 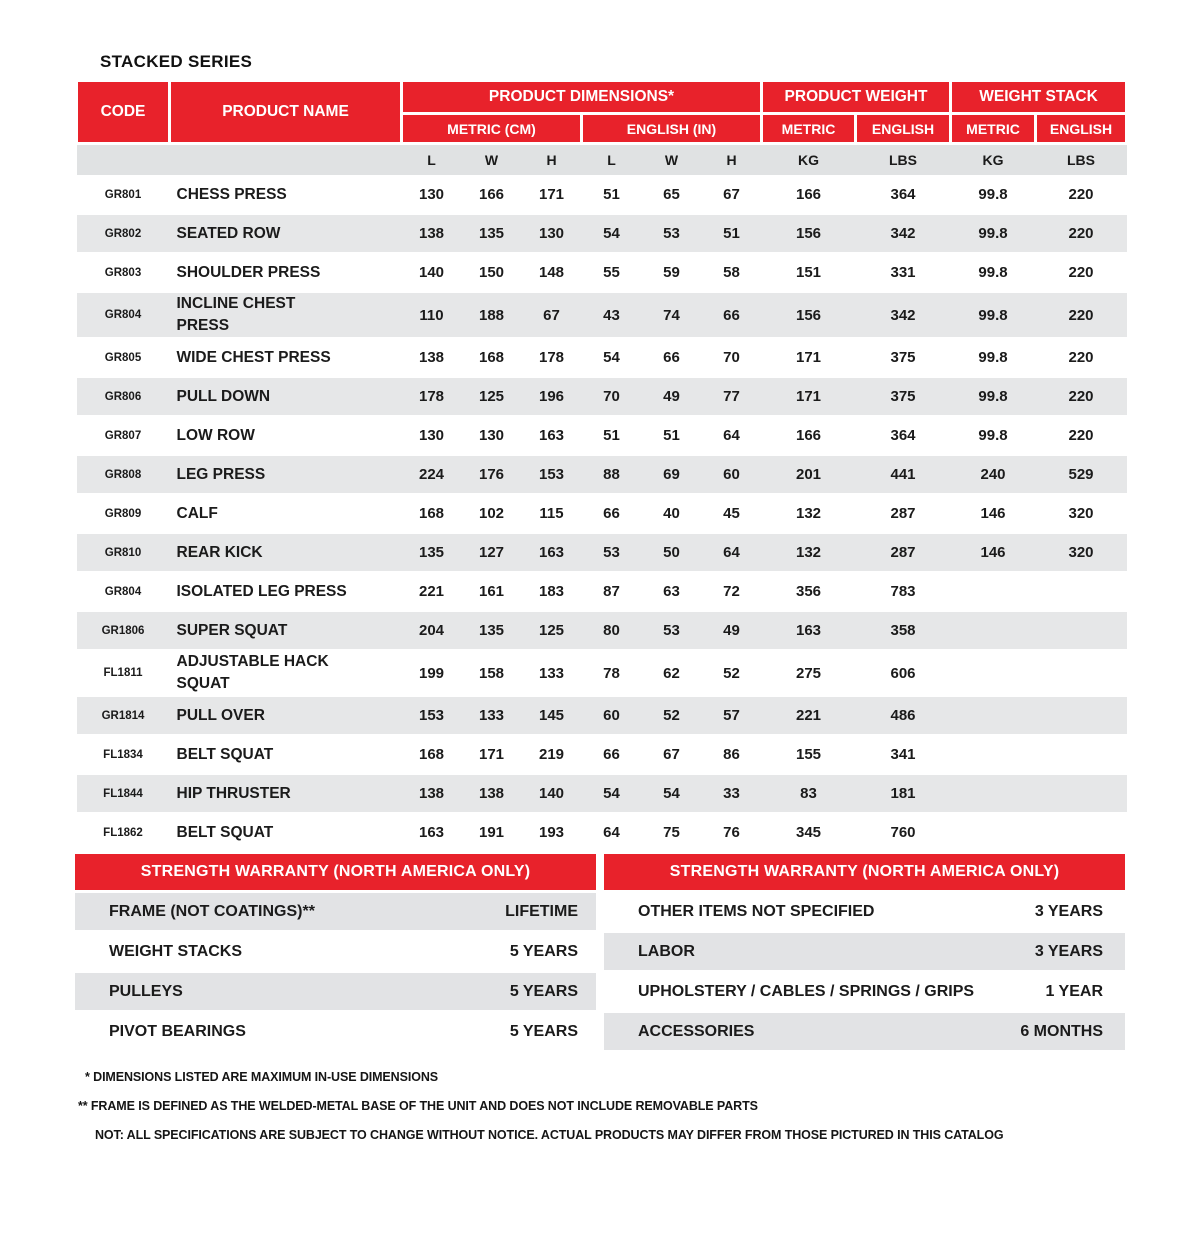 What do you see at coordinates (551, 396) in the screenshot?
I see `cell-value: 196` at bounding box center [551, 396].